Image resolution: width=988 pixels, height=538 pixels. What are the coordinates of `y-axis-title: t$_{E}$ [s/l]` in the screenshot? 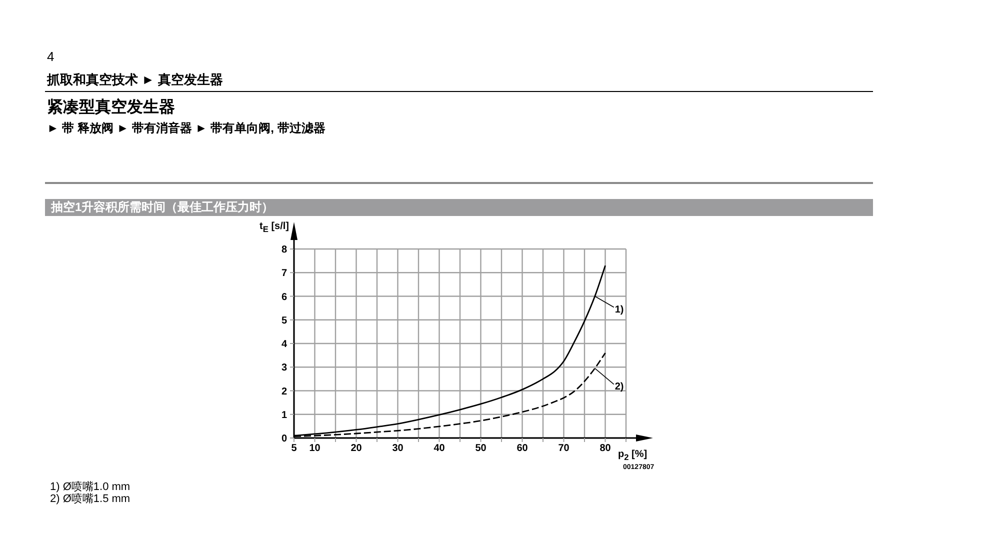 It's located at (274, 227).